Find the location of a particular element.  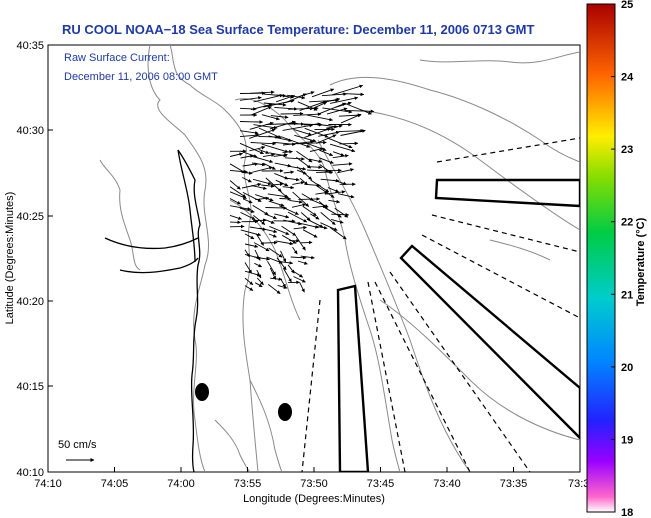

x-tick-label: 74:10 is located at coordinates (48, 484).